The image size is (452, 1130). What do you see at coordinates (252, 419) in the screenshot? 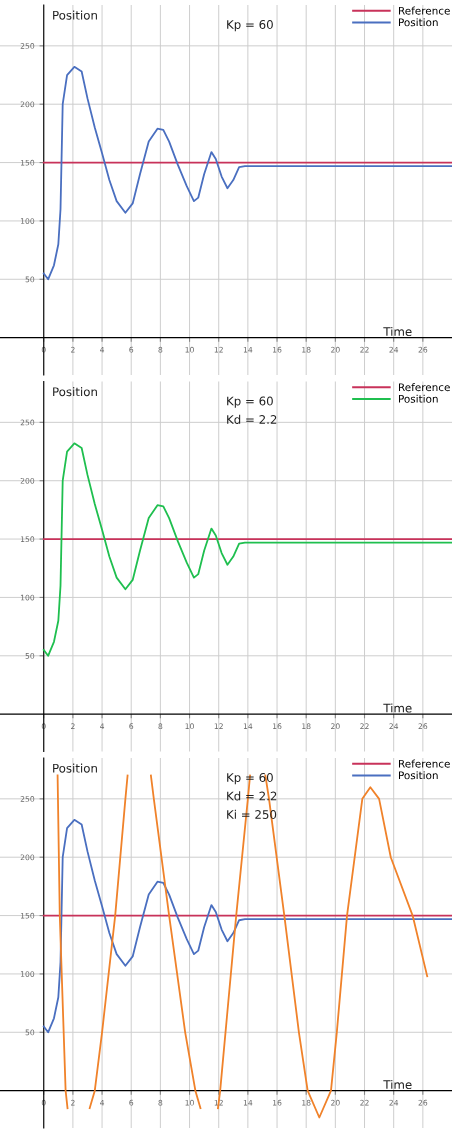
I see `annotation: Kd = 2.2` at bounding box center [252, 419].